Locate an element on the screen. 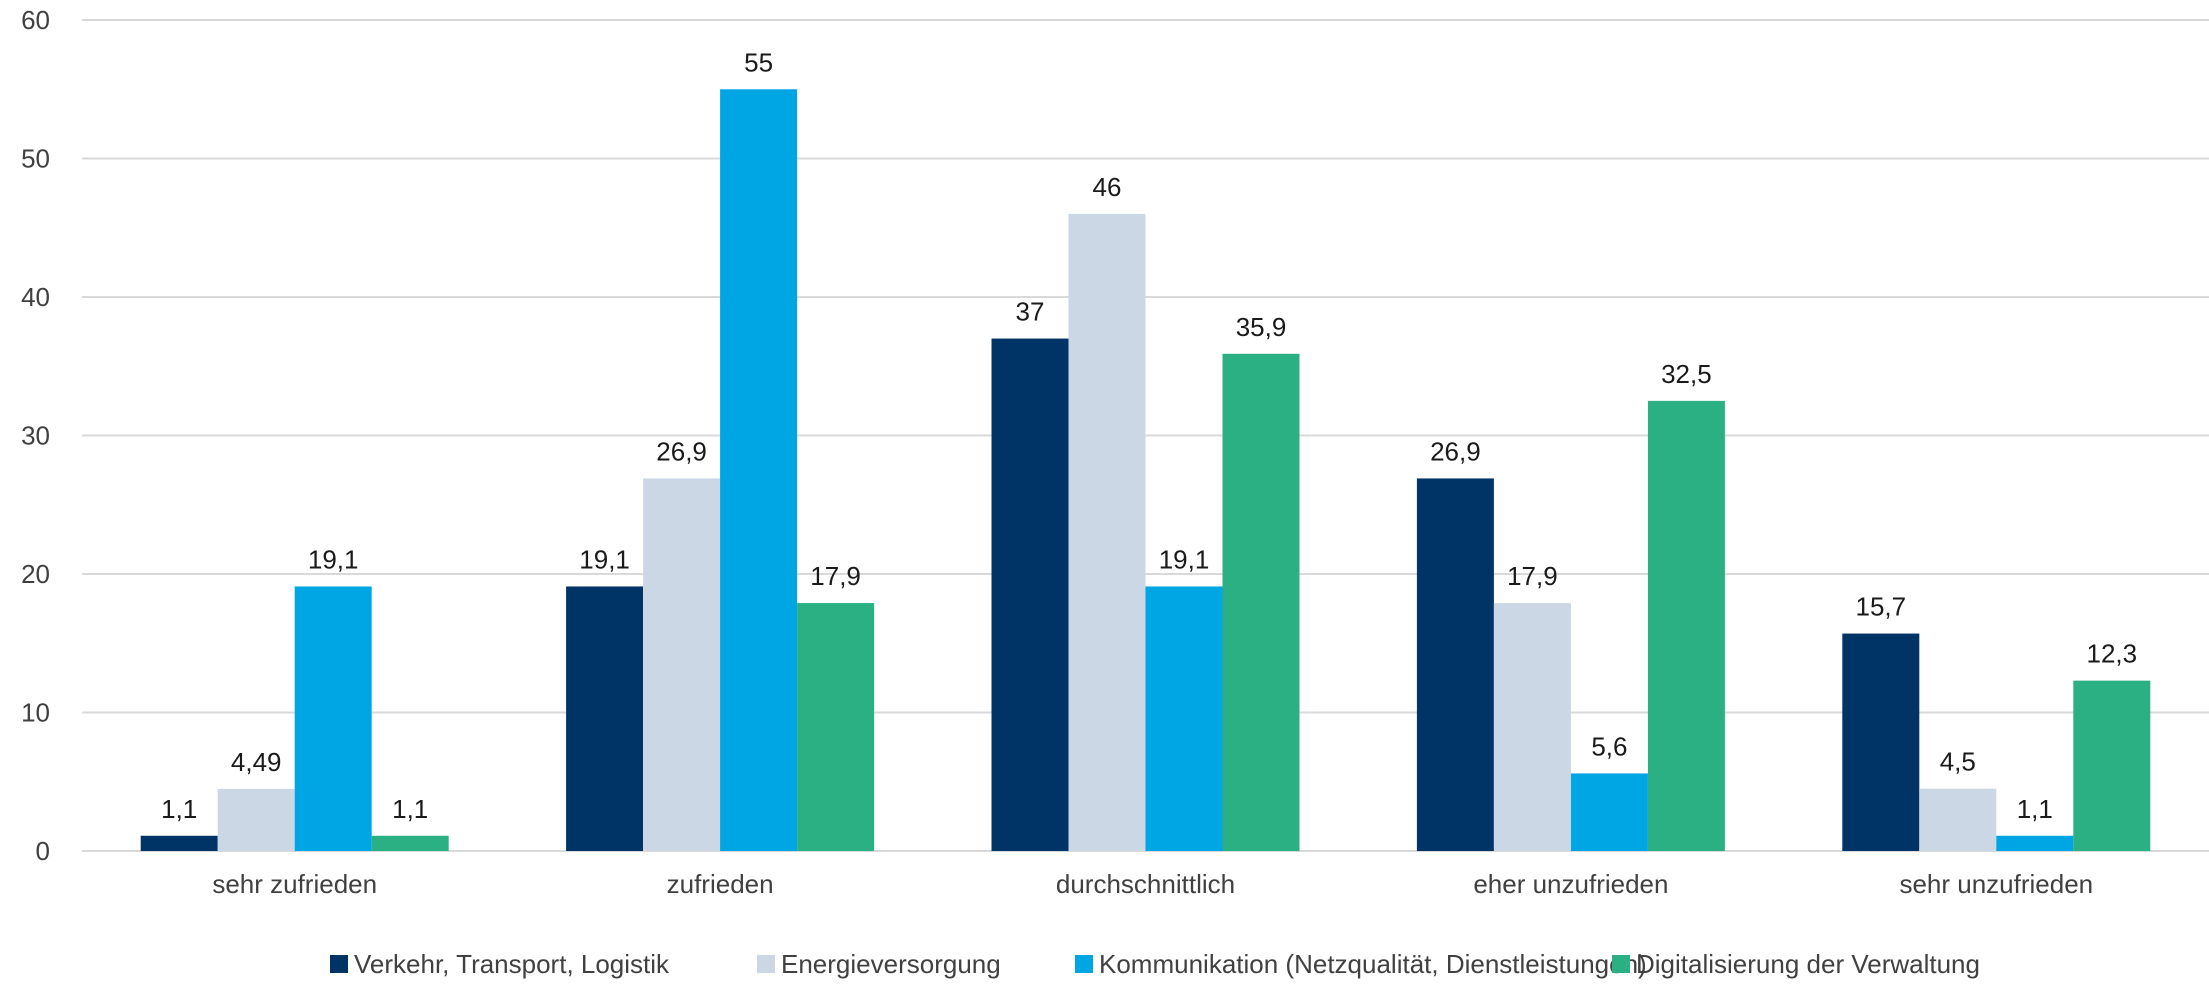  data-label: 12,3 is located at coordinates (2111, 654).